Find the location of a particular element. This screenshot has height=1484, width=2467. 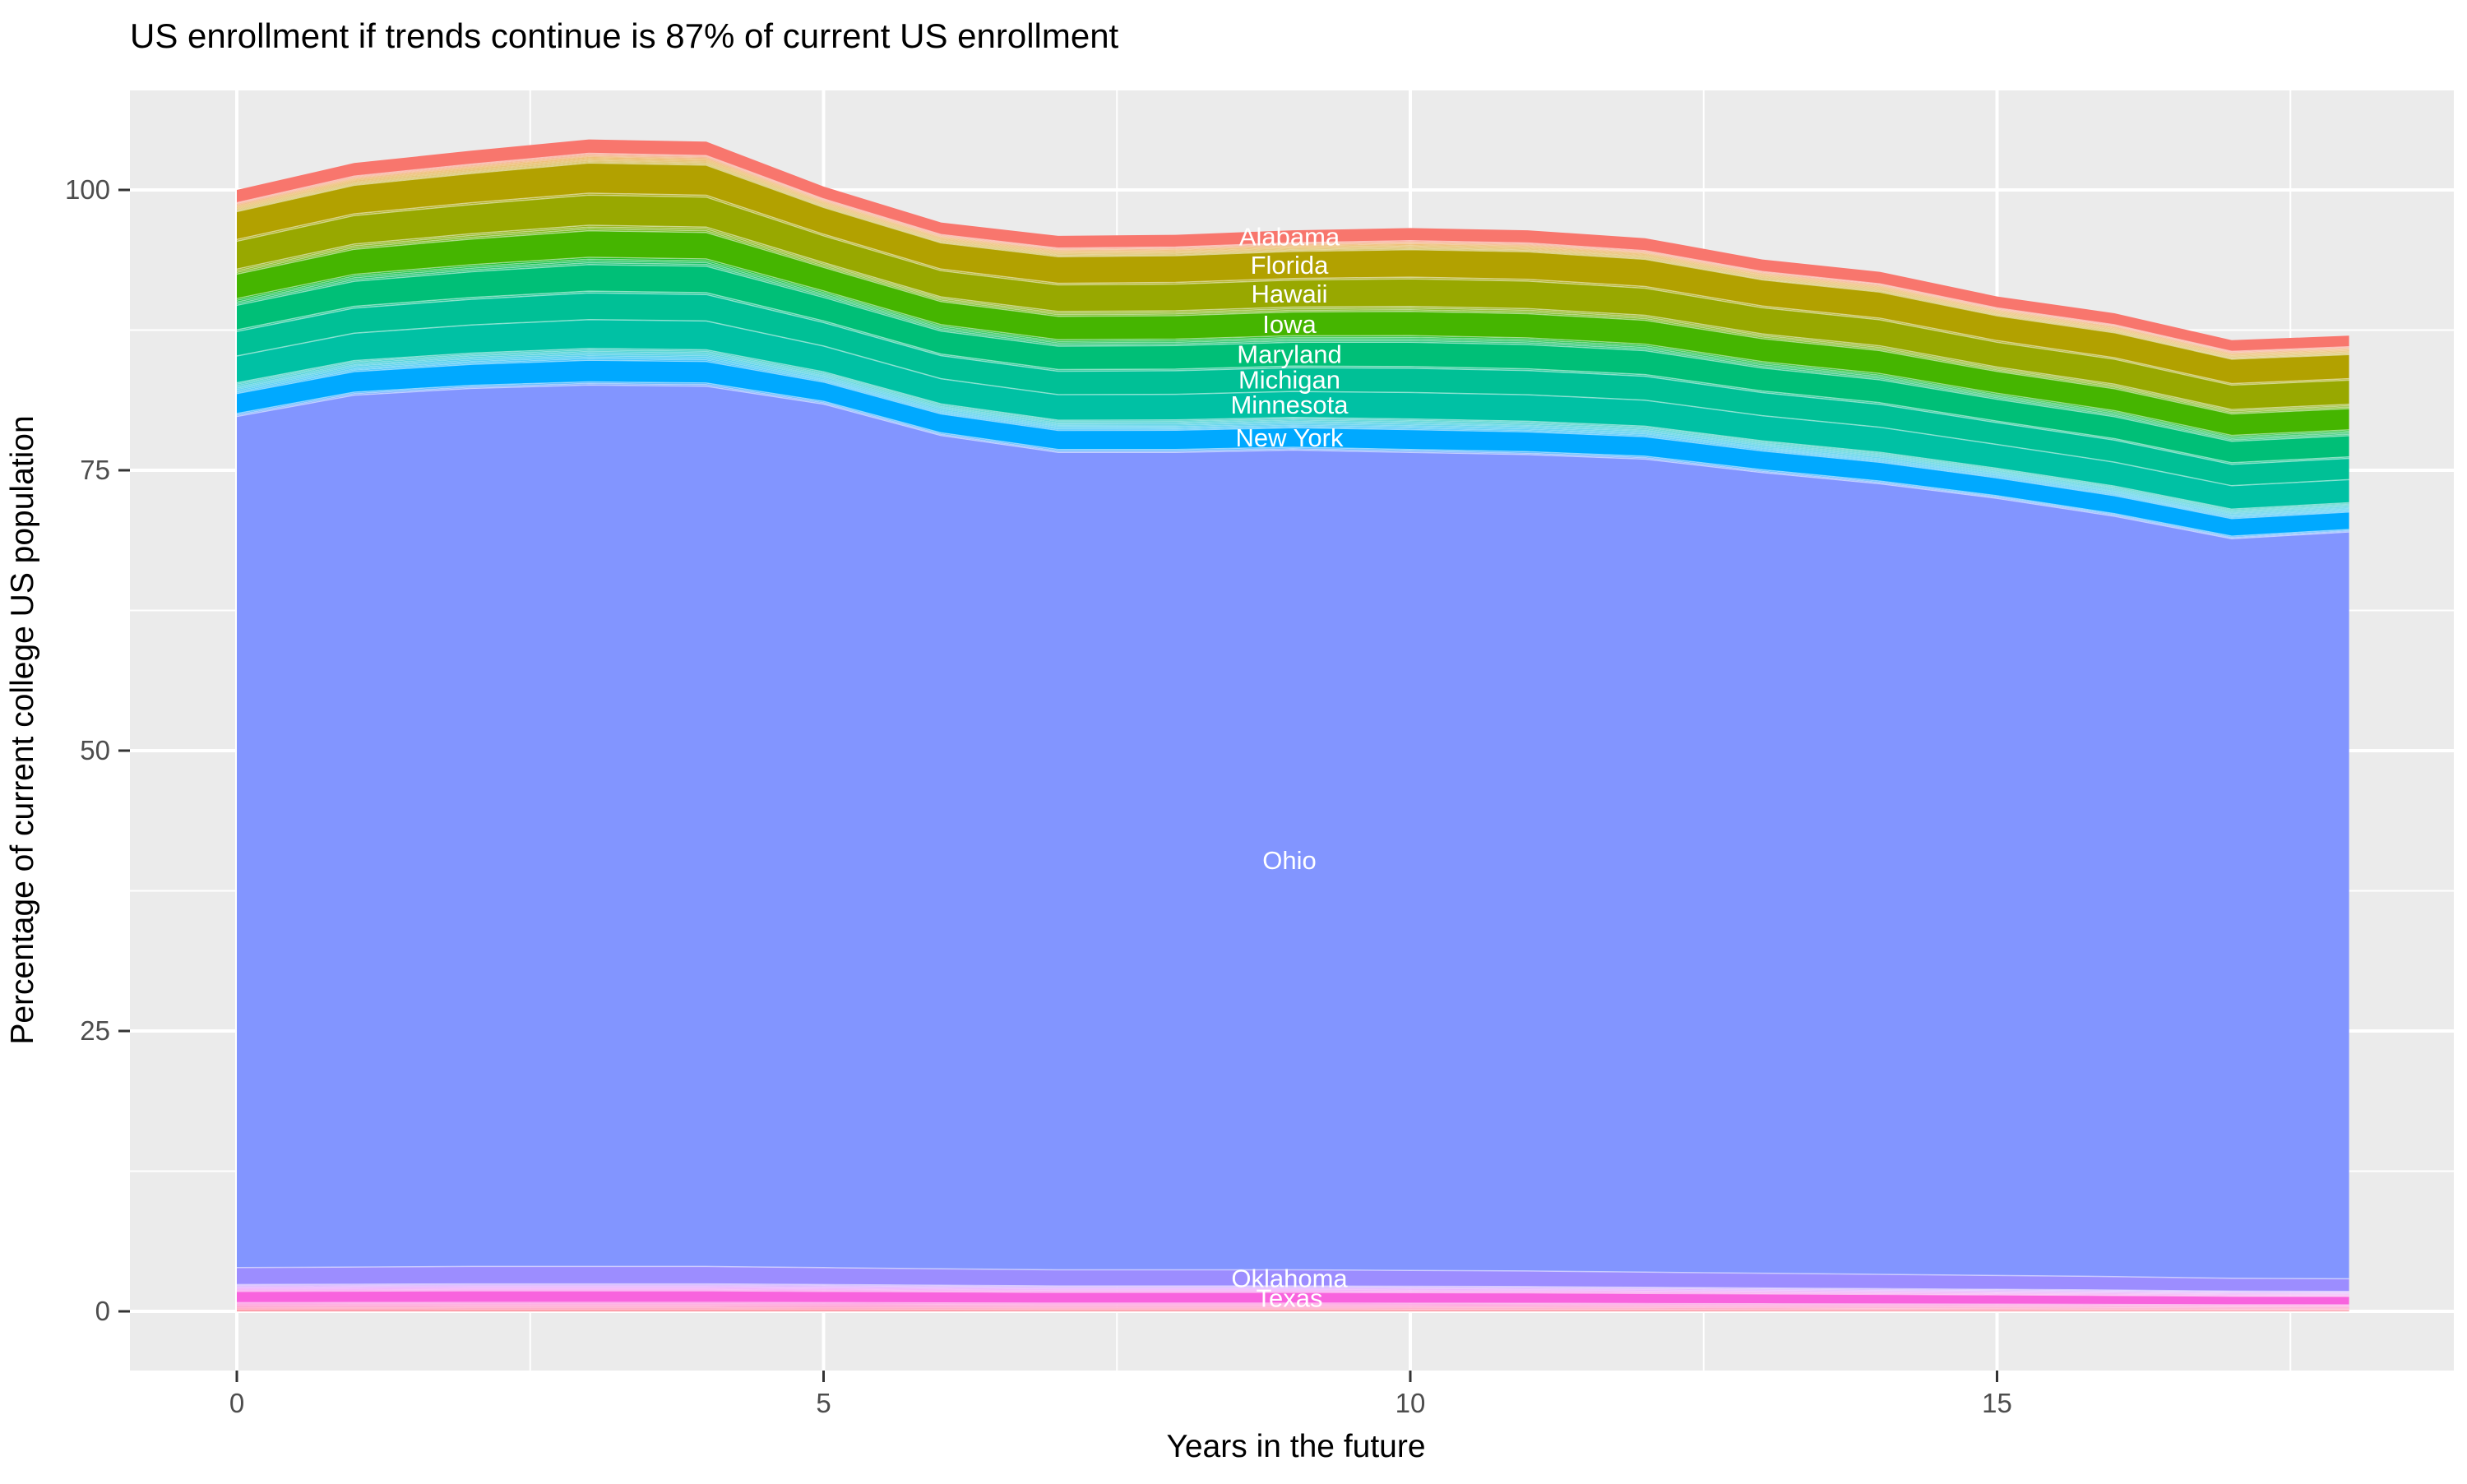

area-band-iowa is located at coordinates (1293, 333).